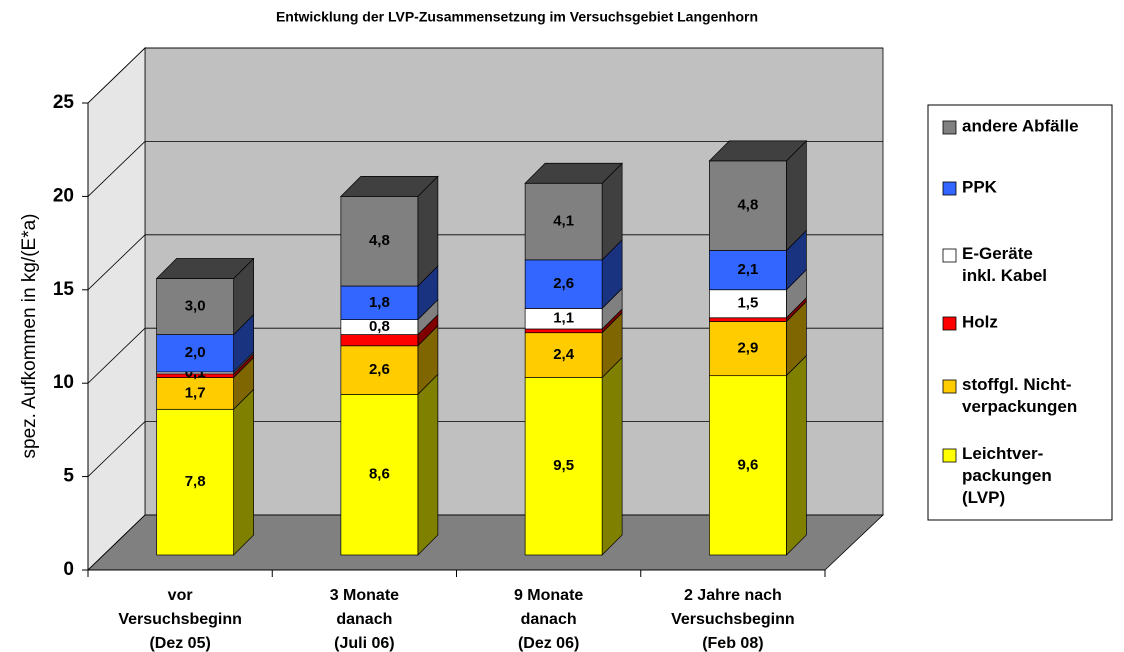 The image size is (1124, 652). I want to click on value-label: 2,0, so click(195, 352).